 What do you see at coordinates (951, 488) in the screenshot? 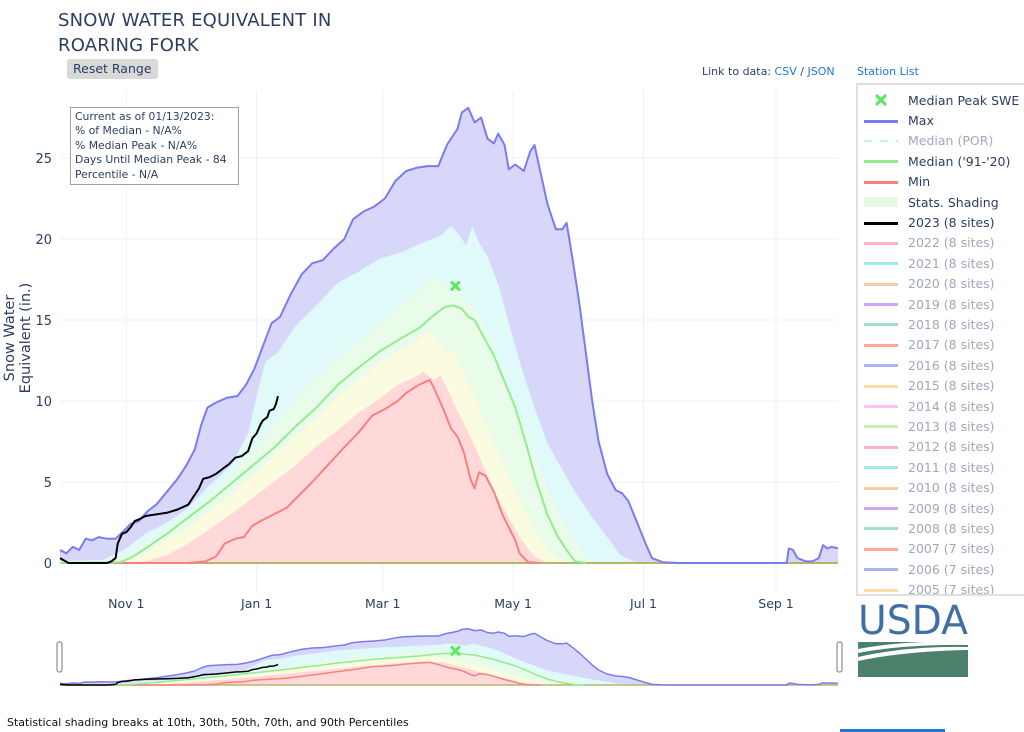
I see `legend-label: 2010 (8 sites)` at bounding box center [951, 488].